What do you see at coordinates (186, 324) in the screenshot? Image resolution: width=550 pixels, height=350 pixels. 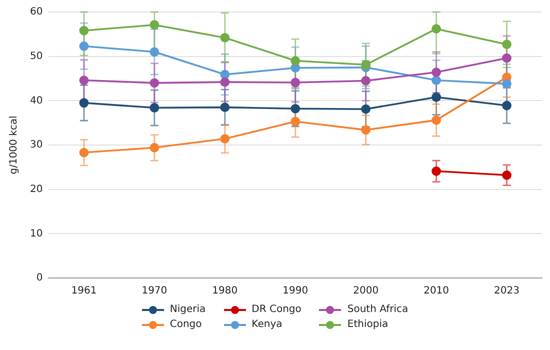 I see `legend-label: Congo` at bounding box center [186, 324].